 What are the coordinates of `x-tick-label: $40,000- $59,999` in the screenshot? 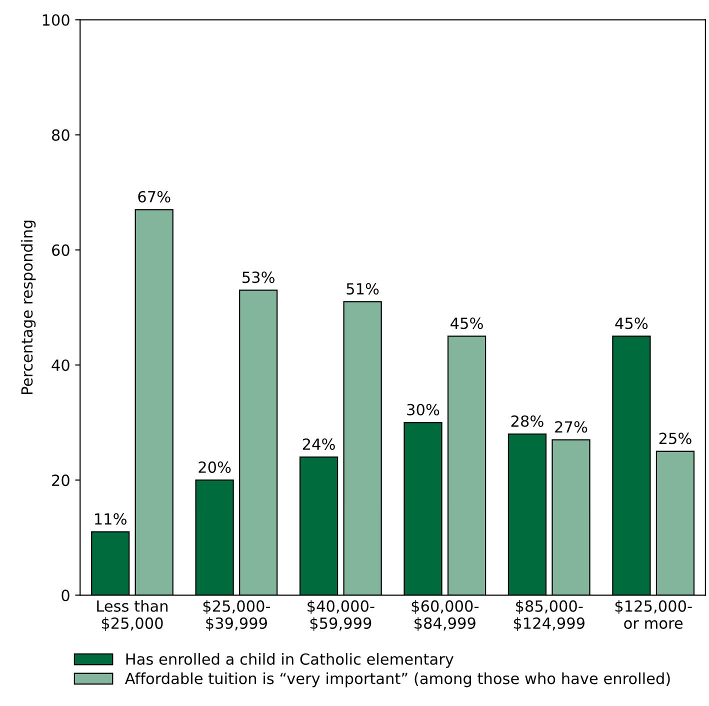 It's located at (341, 615).